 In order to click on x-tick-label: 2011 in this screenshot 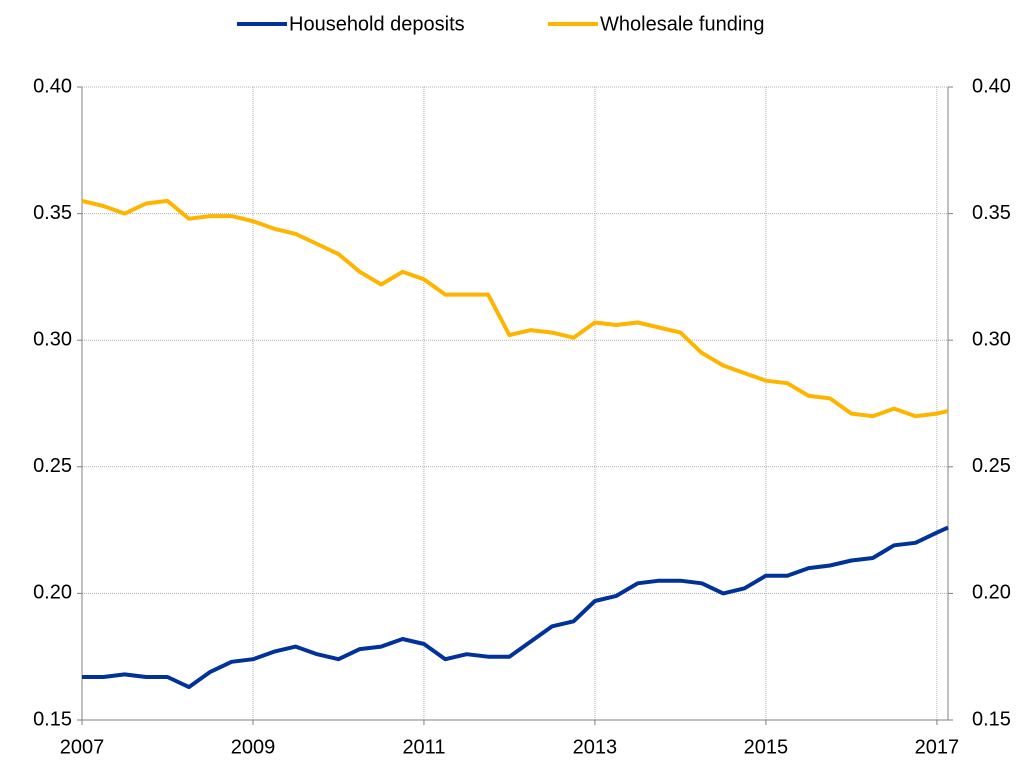, I will do `click(423, 747)`.